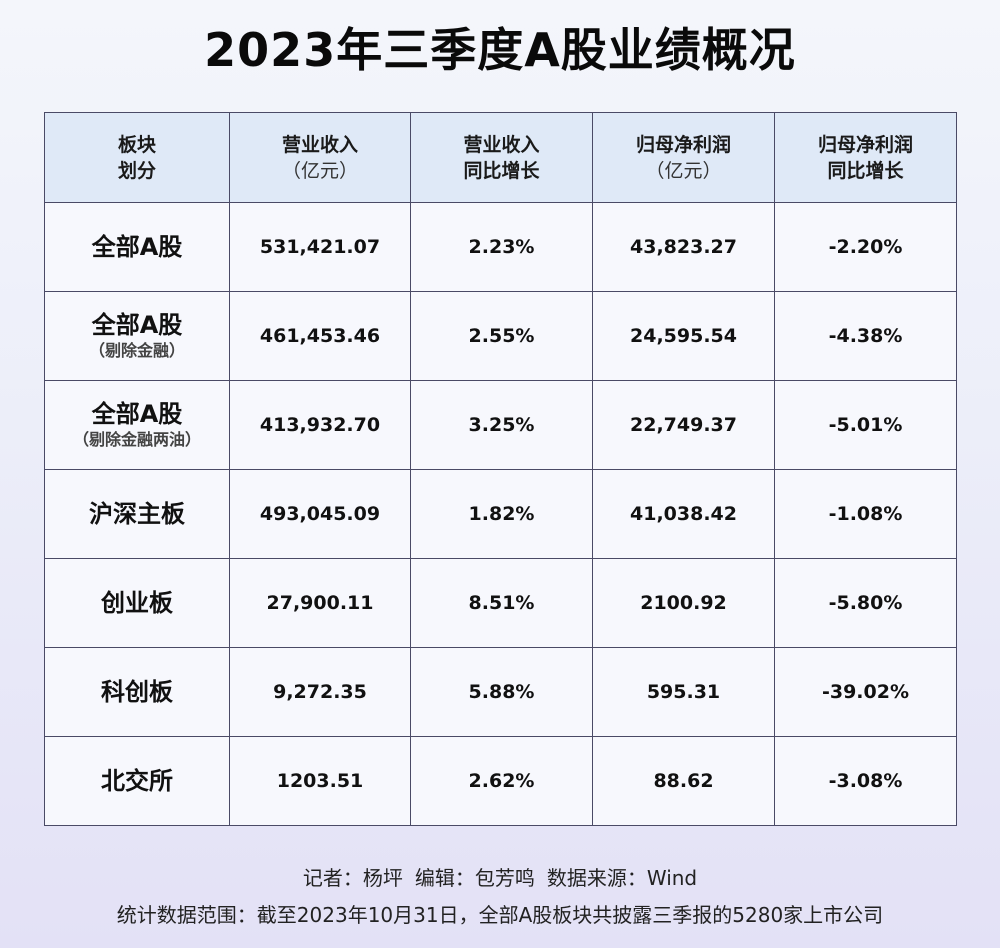 The image size is (1000, 948). Describe the element at coordinates (474, 878) in the screenshot. I see `editor-credit: 编辑：包芳鸣` at that location.